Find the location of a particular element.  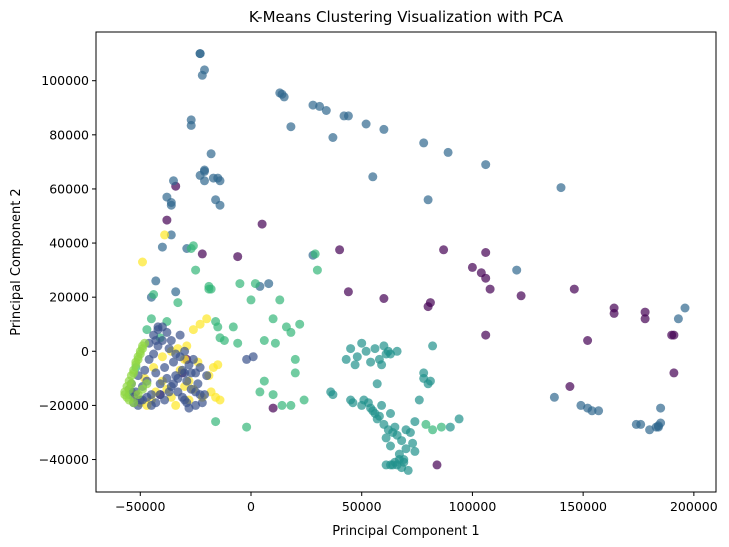

y-tick-label: 80000 is located at coordinates (69, 134).